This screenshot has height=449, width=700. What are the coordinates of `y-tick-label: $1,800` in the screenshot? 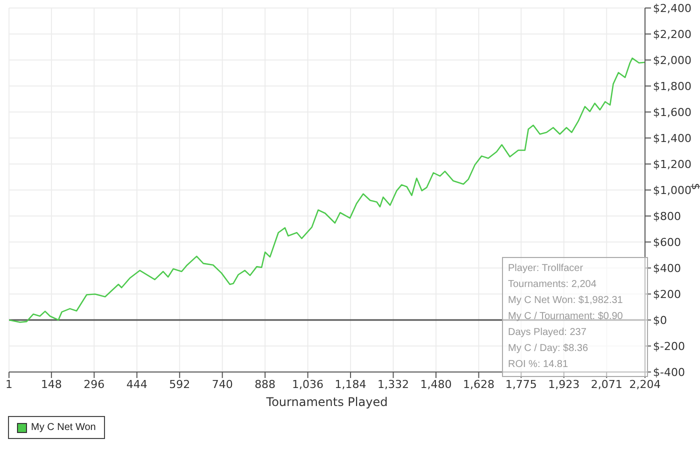 It's located at (672, 86).